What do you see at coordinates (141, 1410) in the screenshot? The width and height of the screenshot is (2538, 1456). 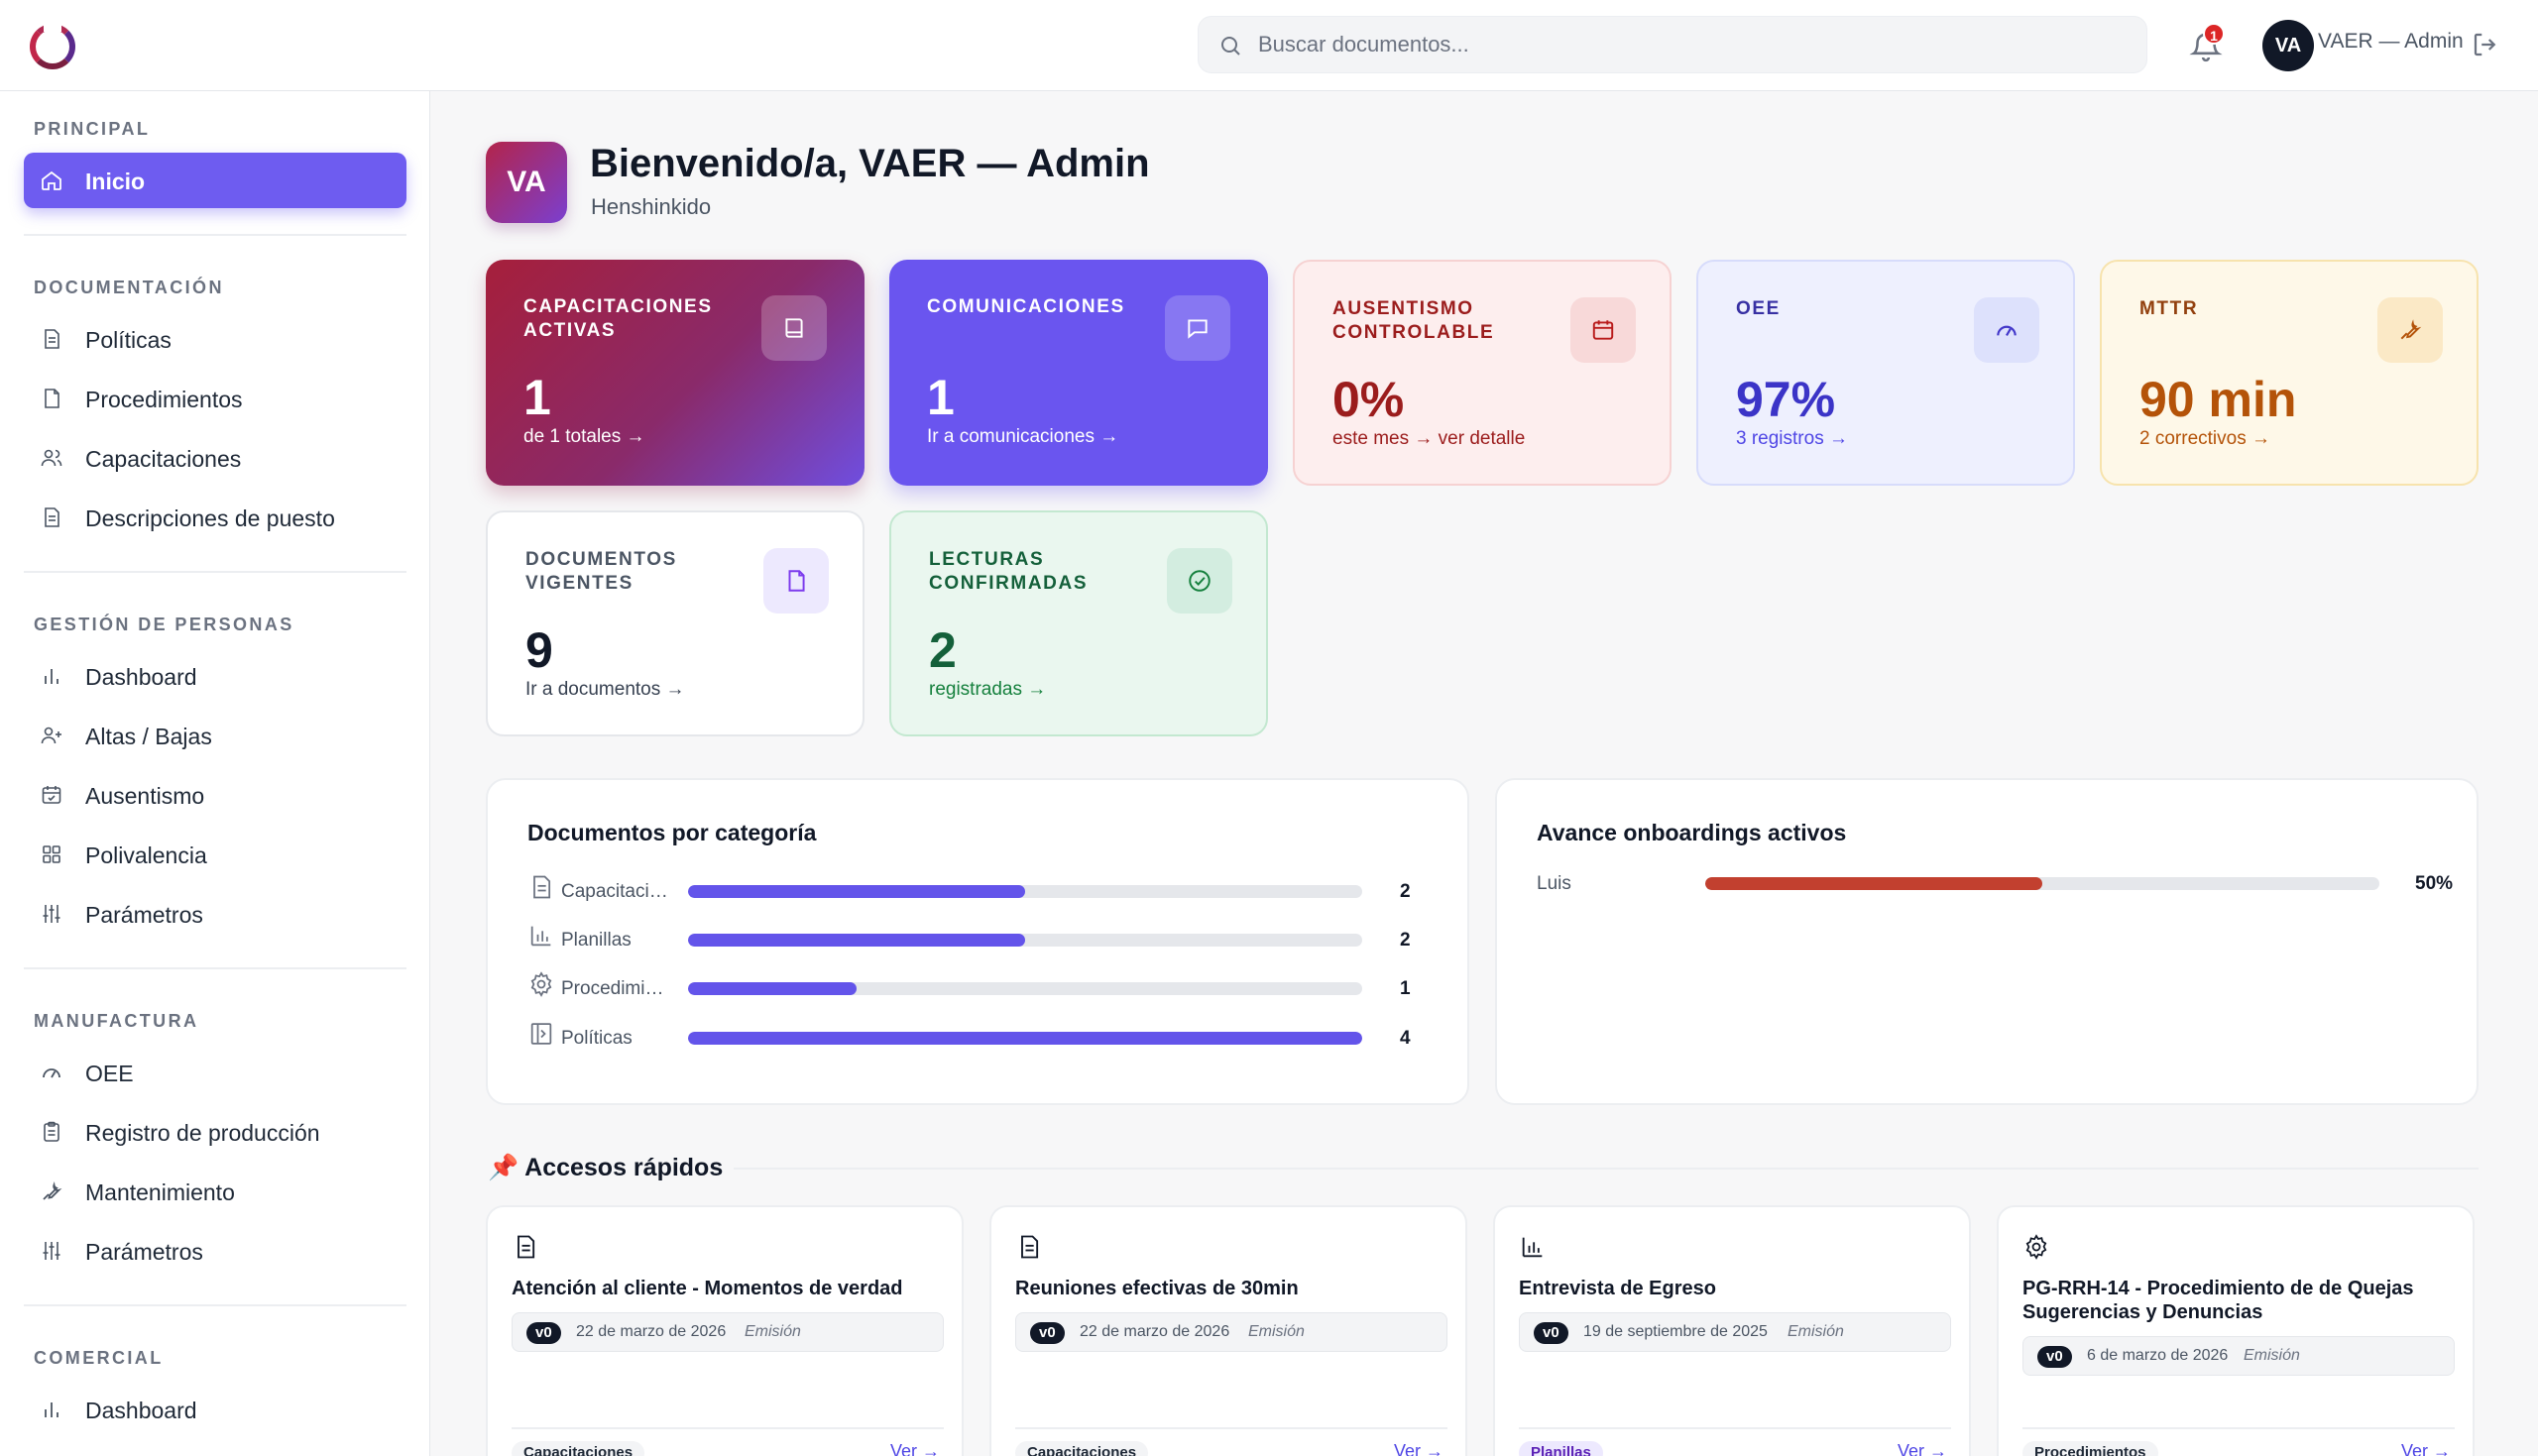 I see `sidebar-item-label: Dashboard` at bounding box center [141, 1410].